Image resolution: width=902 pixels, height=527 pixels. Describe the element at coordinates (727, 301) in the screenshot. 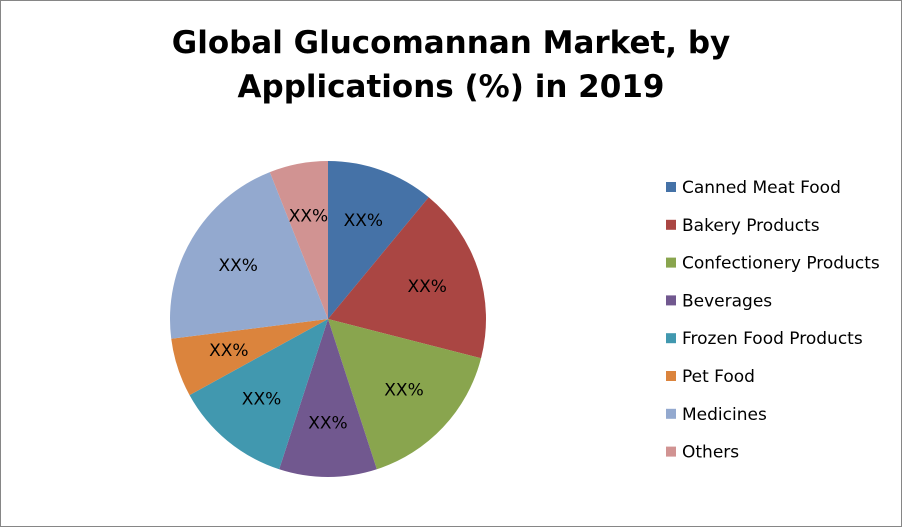

I see `legend-label: Beverages` at that location.